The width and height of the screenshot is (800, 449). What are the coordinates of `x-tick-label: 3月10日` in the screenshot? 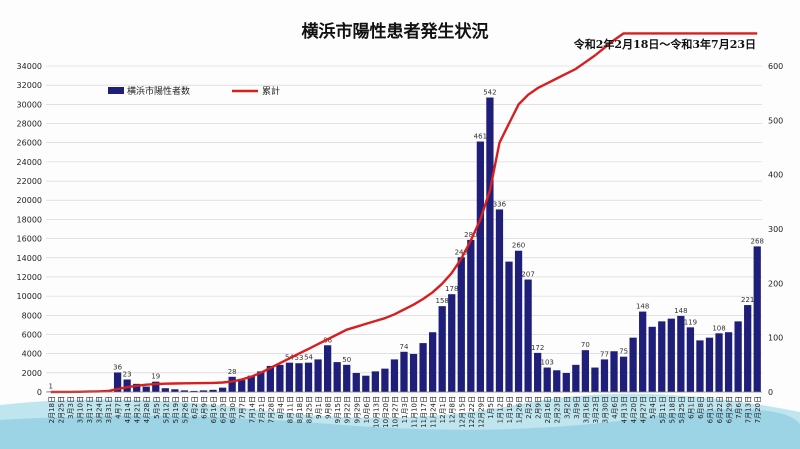 It's located at (80, 409).